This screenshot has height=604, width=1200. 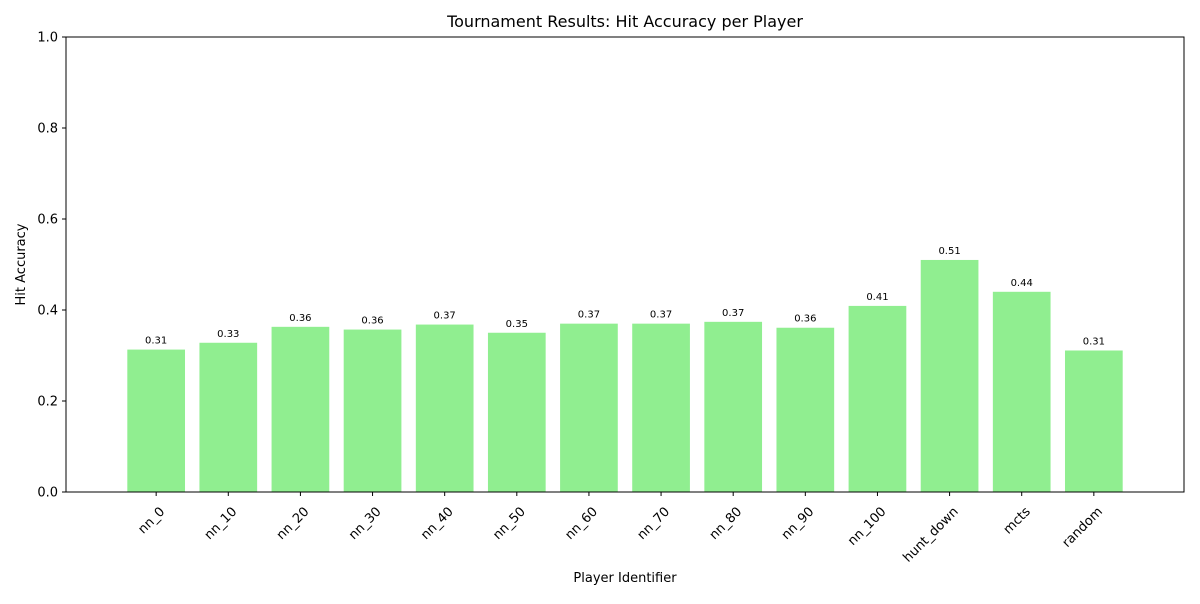 What do you see at coordinates (798, 523) in the screenshot?
I see `x-tick-label-nn_90: nn_90` at bounding box center [798, 523].